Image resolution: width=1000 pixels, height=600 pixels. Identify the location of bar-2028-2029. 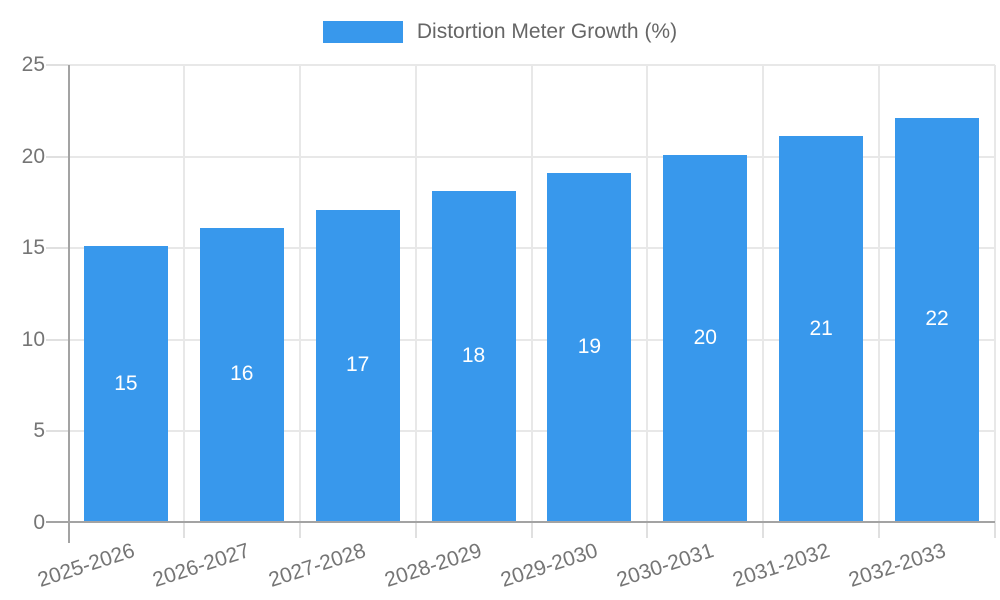
(473, 356).